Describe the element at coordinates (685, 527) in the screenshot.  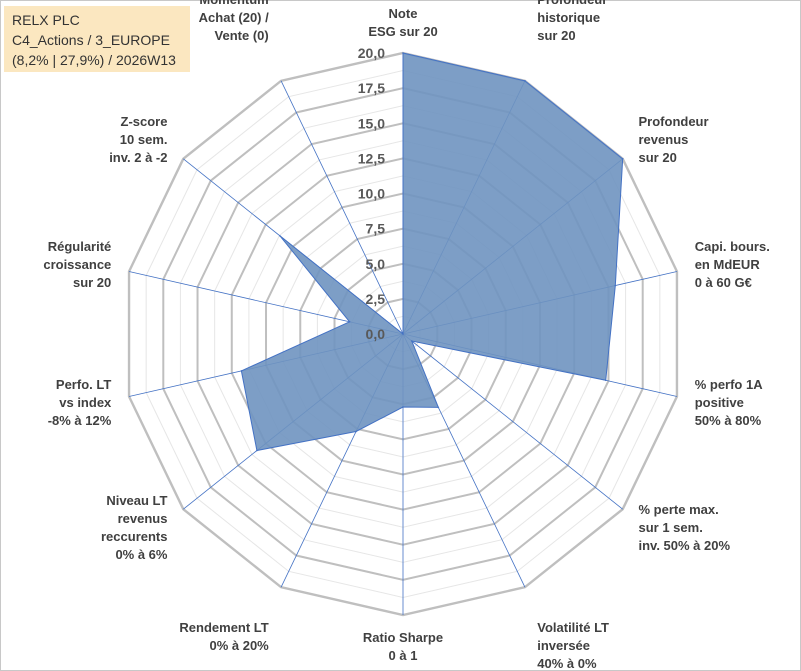
I see `axis-label: % perte max. sur 1 sem. inv. 50% à 20%` at that location.